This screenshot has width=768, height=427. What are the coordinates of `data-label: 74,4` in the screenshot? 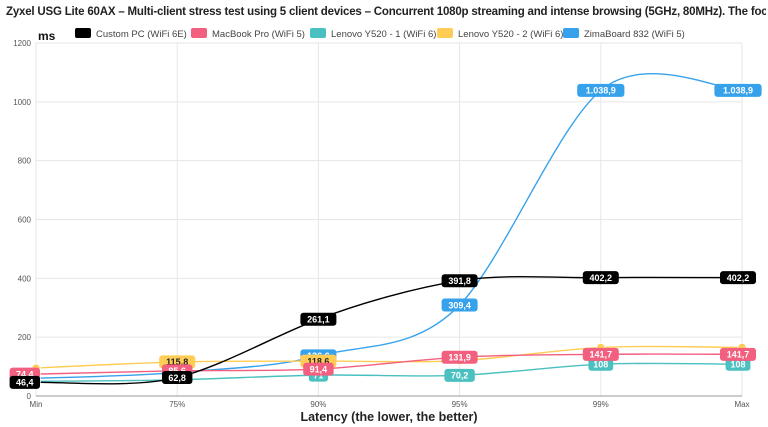 It's located at (25, 374).